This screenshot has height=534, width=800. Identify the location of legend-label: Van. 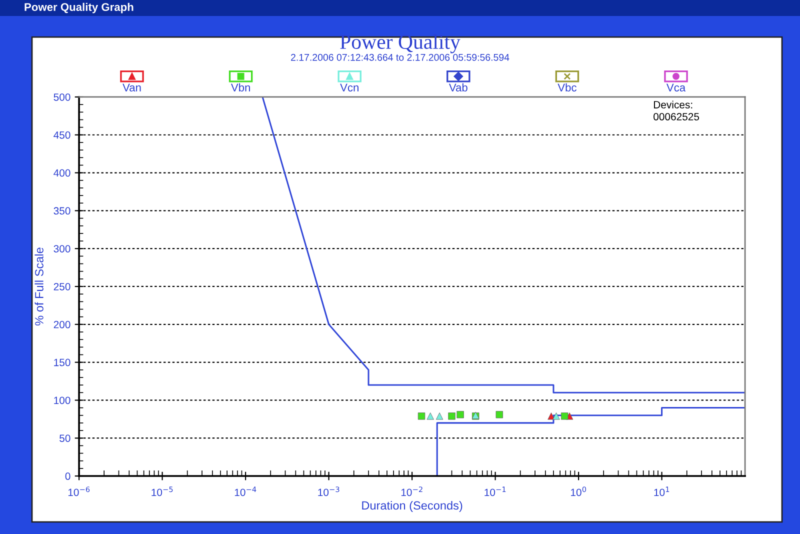
(131, 88).